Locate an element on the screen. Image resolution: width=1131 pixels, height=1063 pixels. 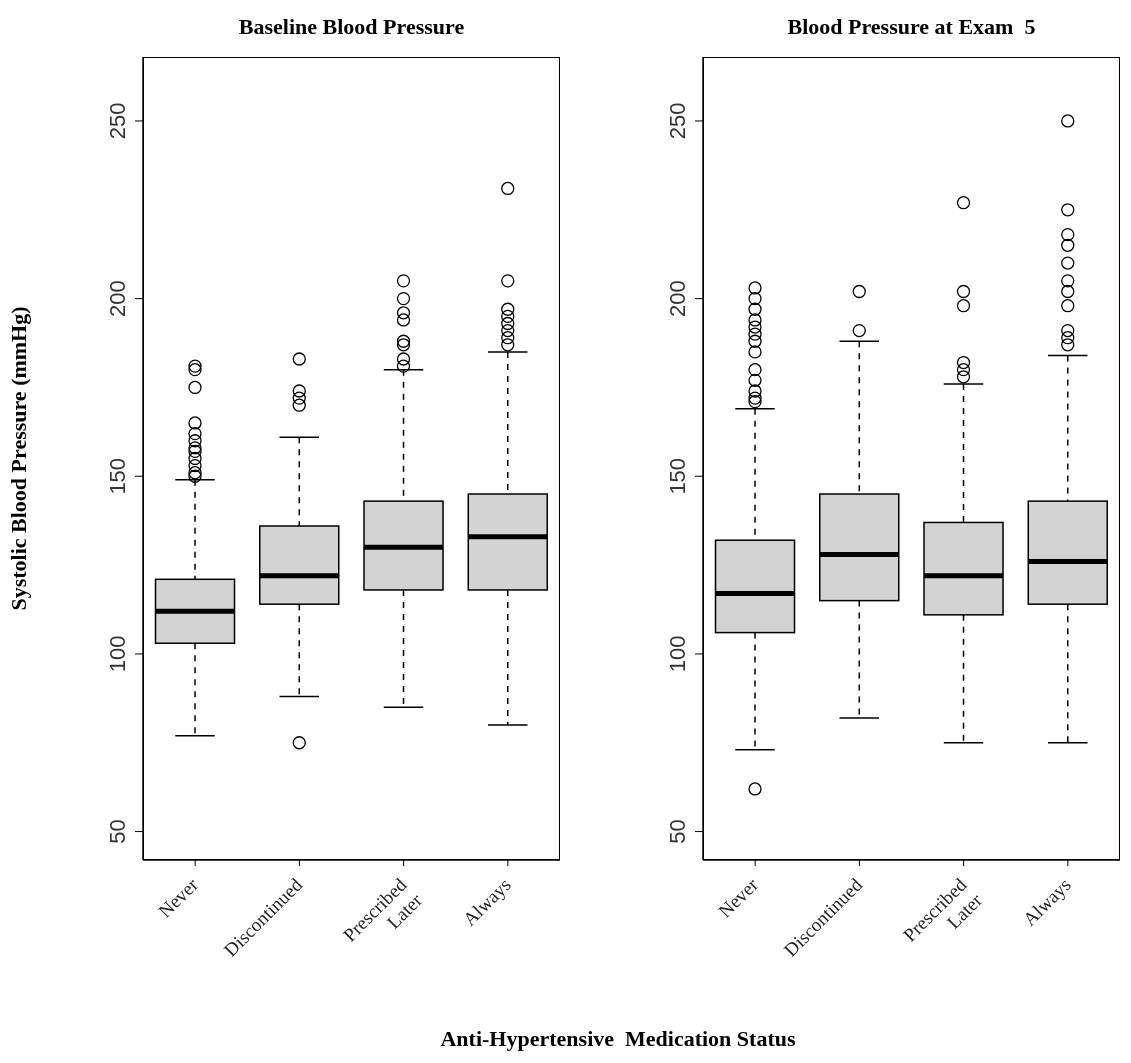
chart-title: Blood Pressure at Exam 5 is located at coordinates (911, 27).